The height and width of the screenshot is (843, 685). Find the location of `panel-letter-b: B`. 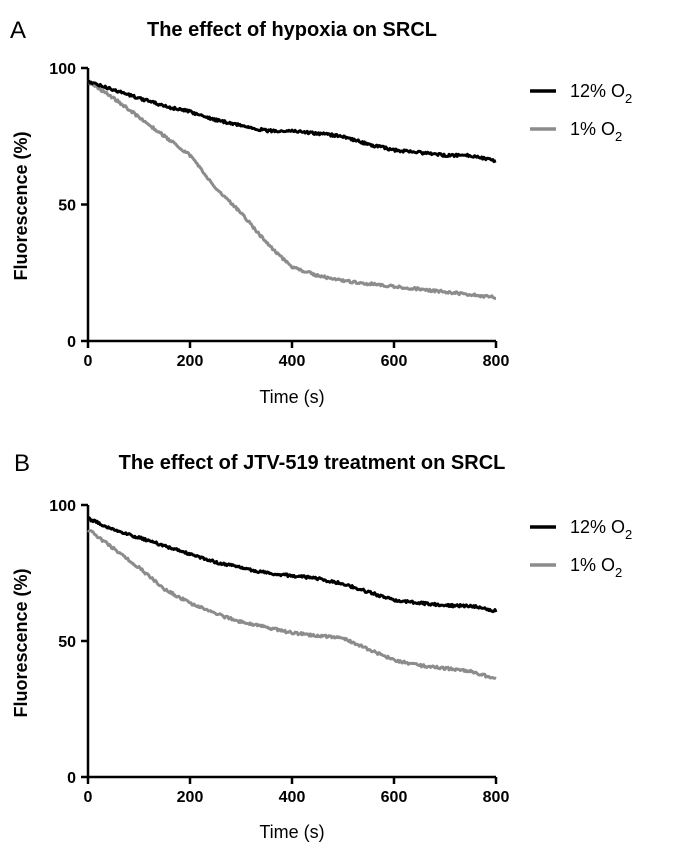

panel-letter-b: B is located at coordinates (22, 463).